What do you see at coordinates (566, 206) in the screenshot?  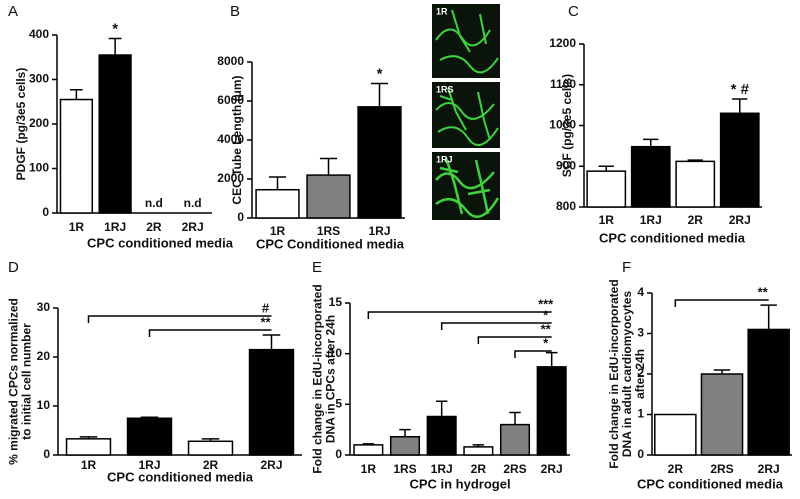 I see `y-tick-label: 800` at bounding box center [566, 206].